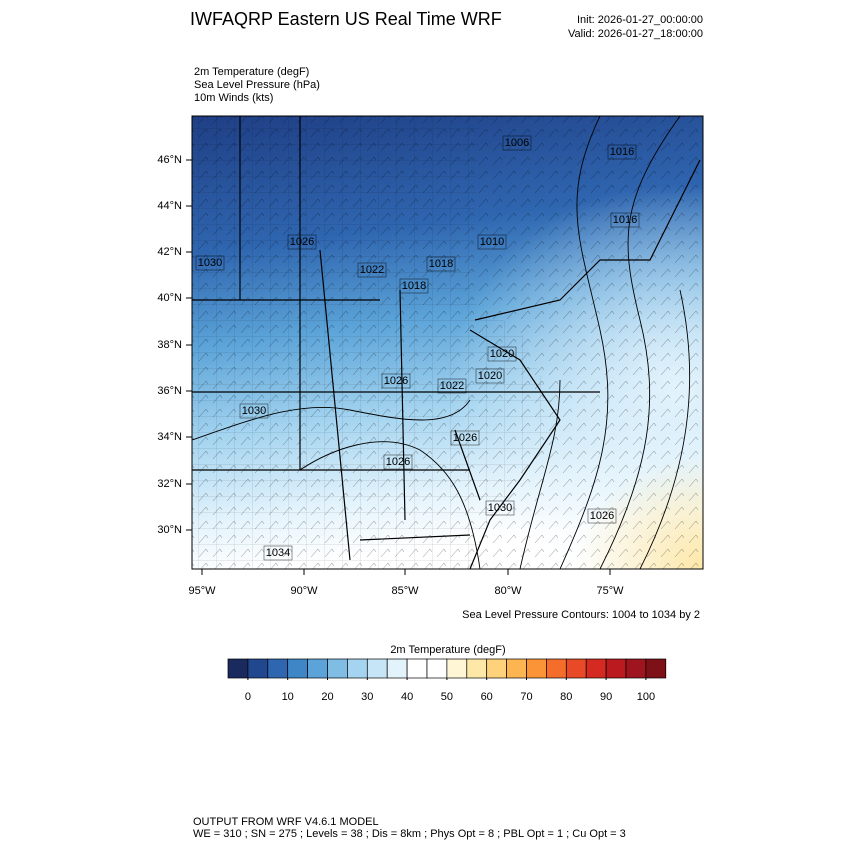  Describe the element at coordinates (447, 697) in the screenshot. I see `colorbar-label: 50` at that location.